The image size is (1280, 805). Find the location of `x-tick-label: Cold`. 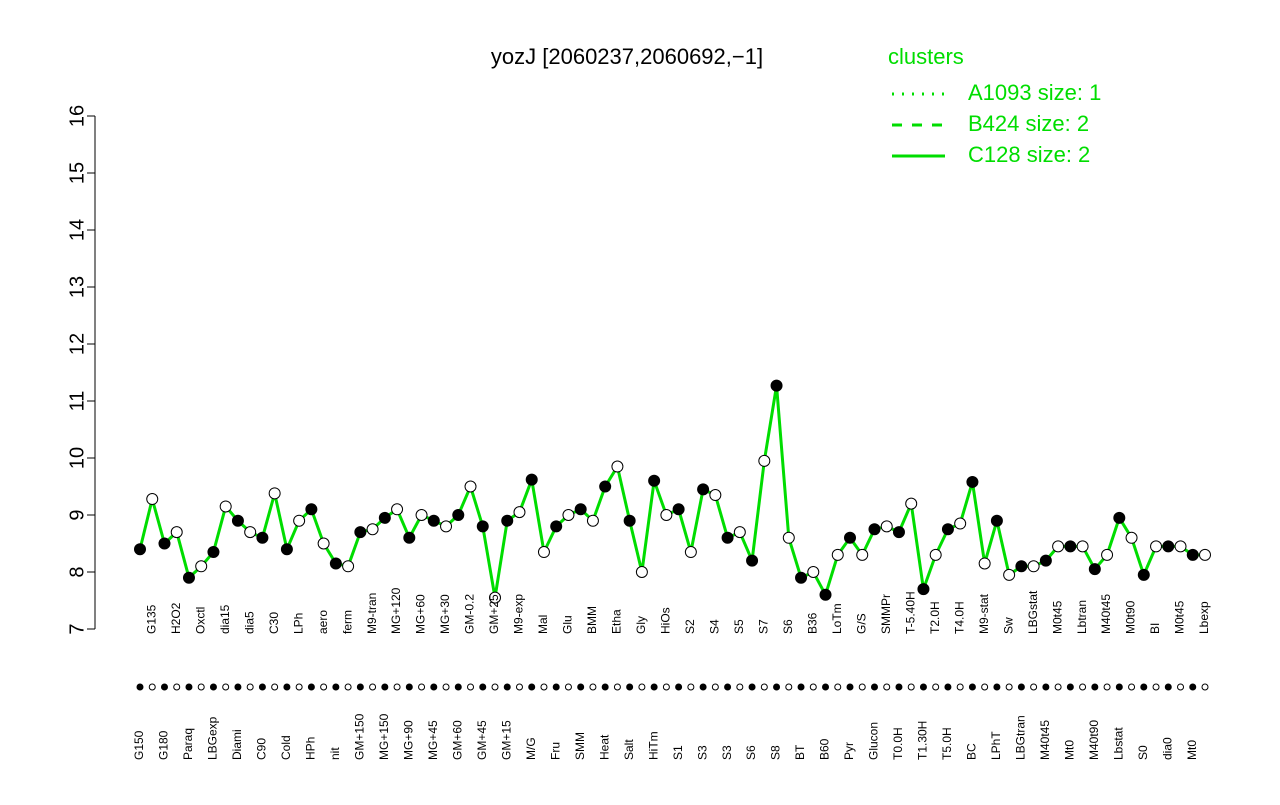

x-tick-label: Cold is located at coordinates (286, 747).